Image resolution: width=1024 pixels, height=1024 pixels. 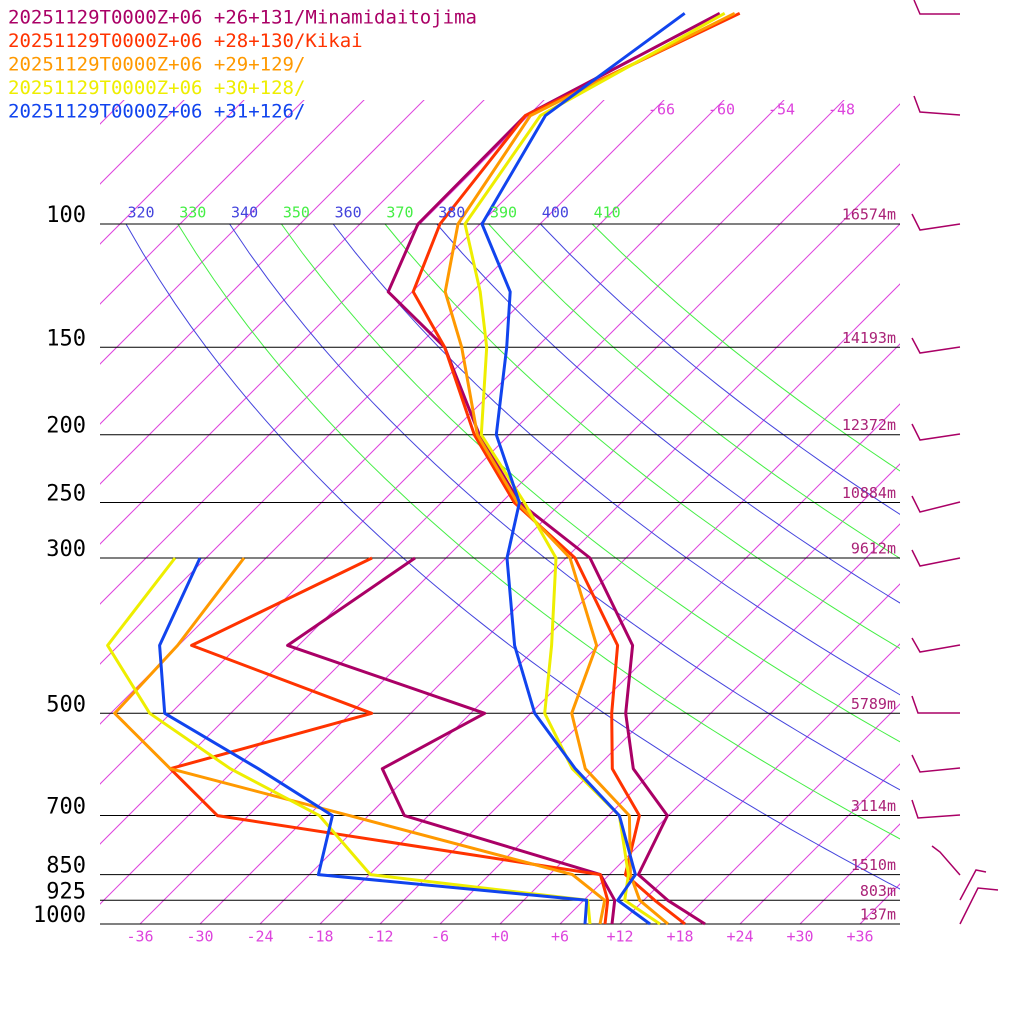 I want to click on theta-label: 410, so click(x=607, y=213).